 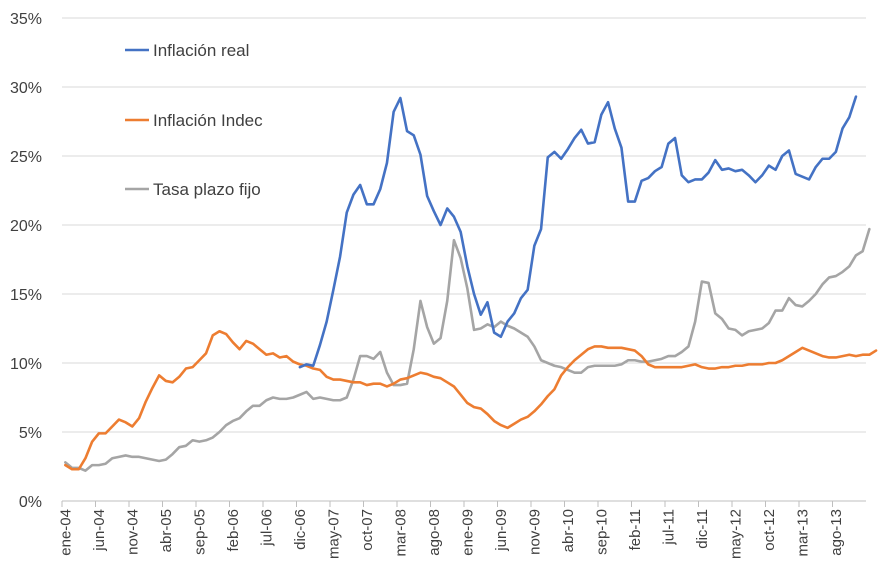 What do you see at coordinates (26, 19) in the screenshot?
I see `y-tick-label: 35%` at bounding box center [26, 19].